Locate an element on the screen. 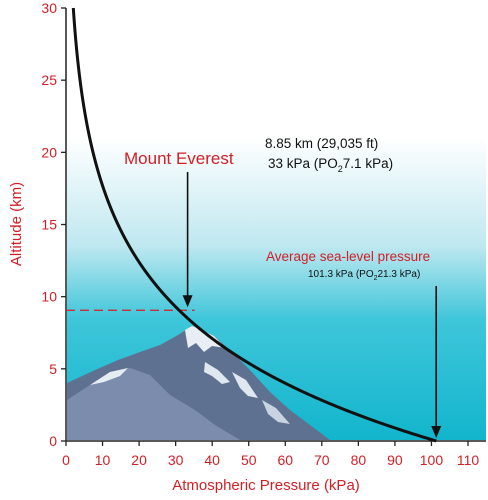 This screenshot has height=500, width=488. everest-arrow-head is located at coordinates (187, 301).